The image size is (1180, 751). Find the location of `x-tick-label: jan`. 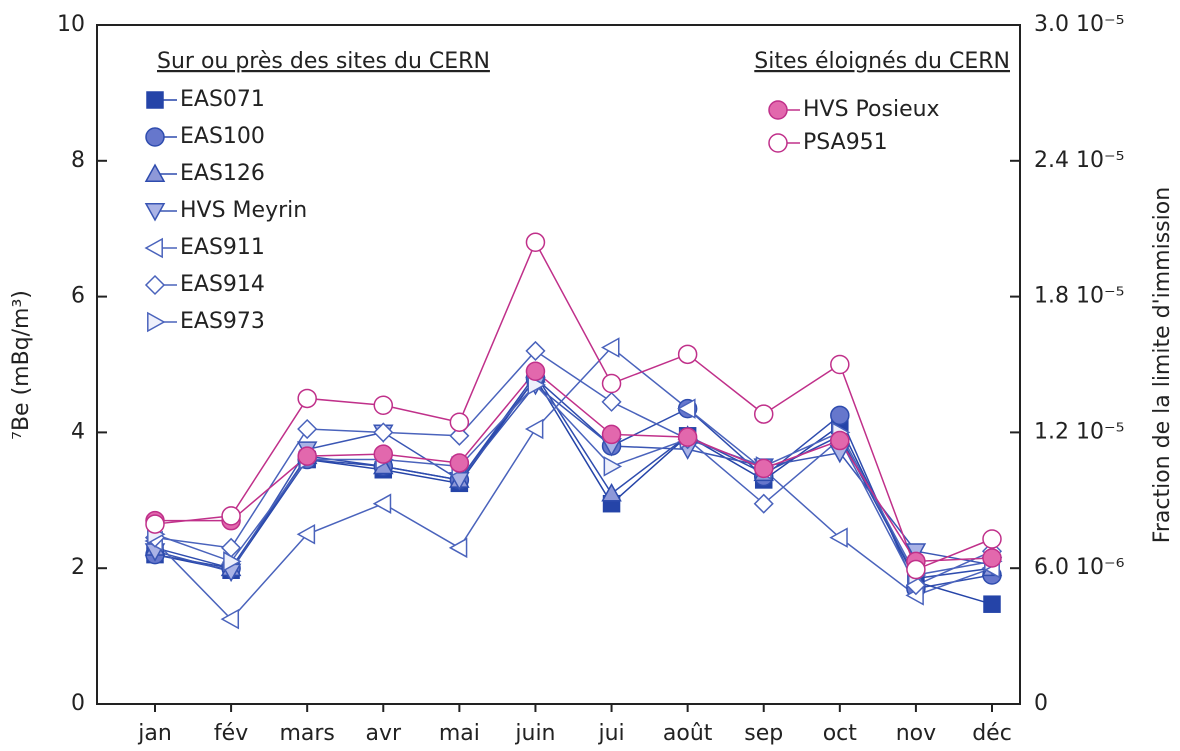

x-tick-label: jan is located at coordinates (154, 733).